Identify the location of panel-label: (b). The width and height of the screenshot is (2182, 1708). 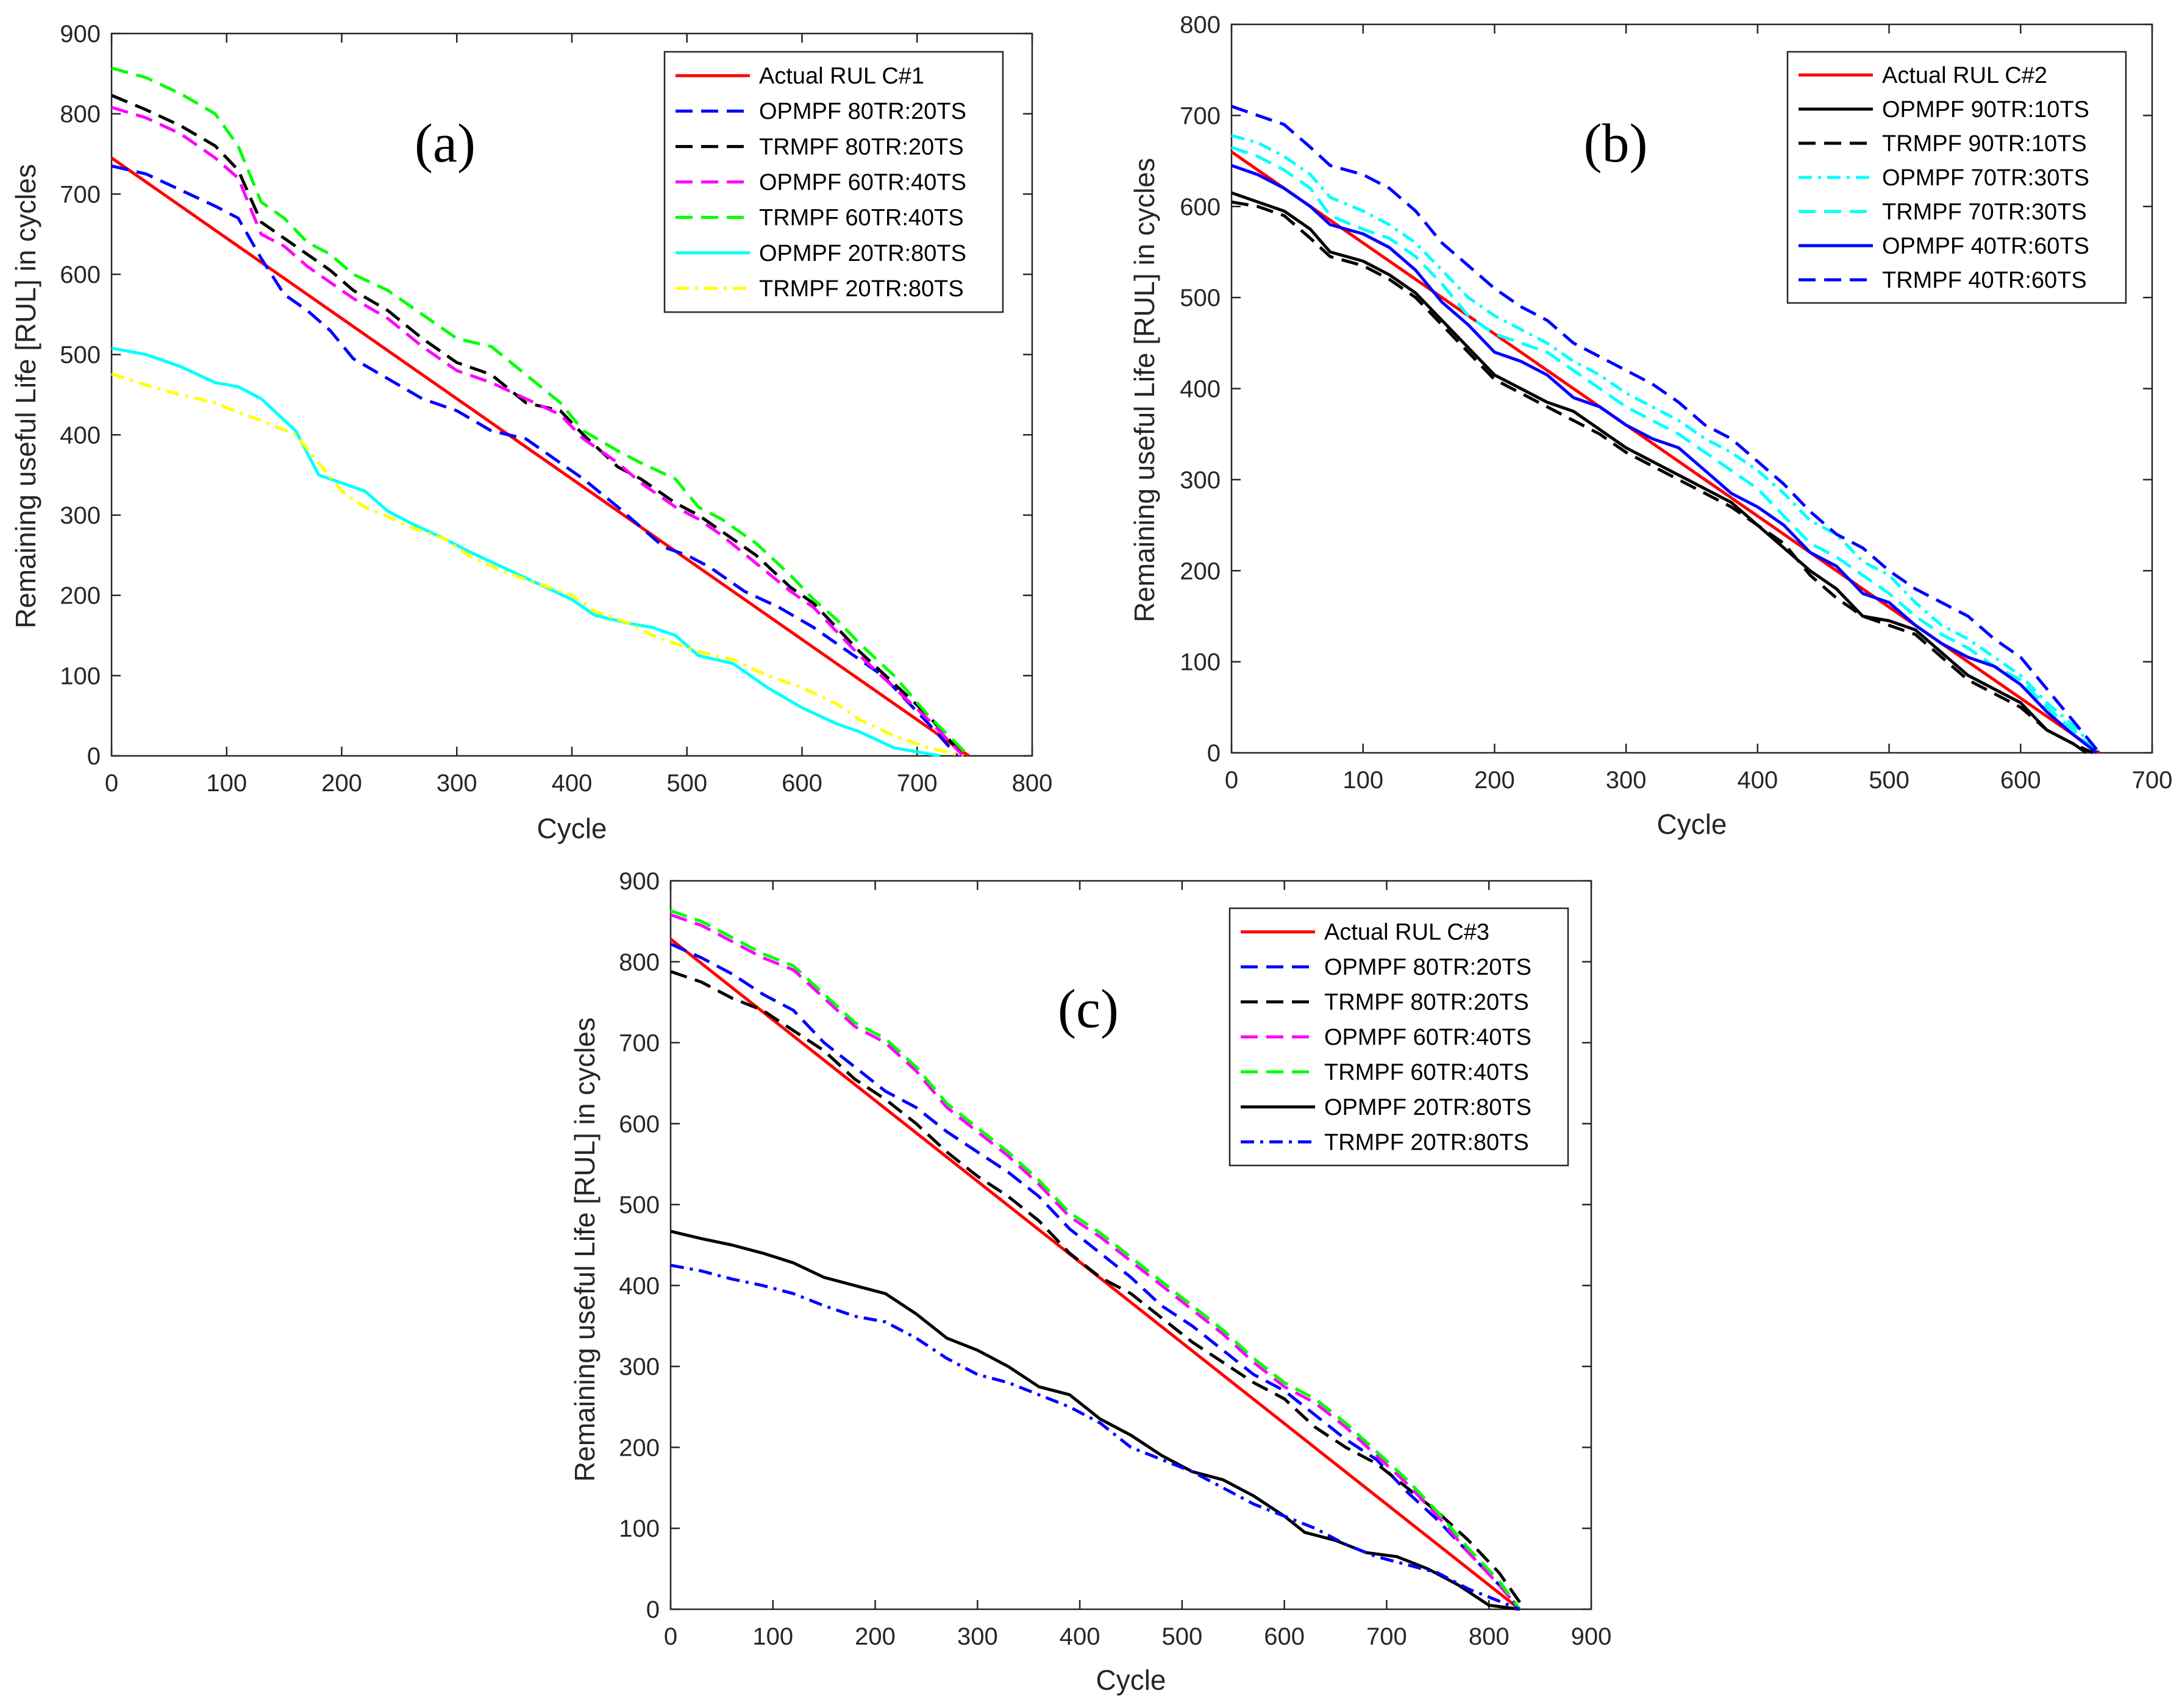
(1616, 143).